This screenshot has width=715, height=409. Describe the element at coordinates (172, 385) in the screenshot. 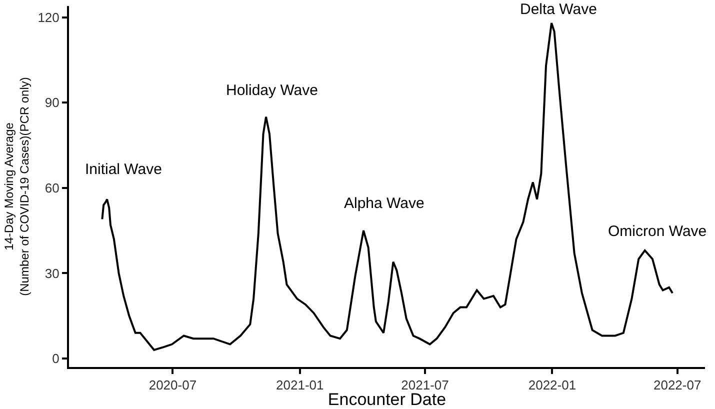

I see `x-tick-label: 2020-07` at that location.